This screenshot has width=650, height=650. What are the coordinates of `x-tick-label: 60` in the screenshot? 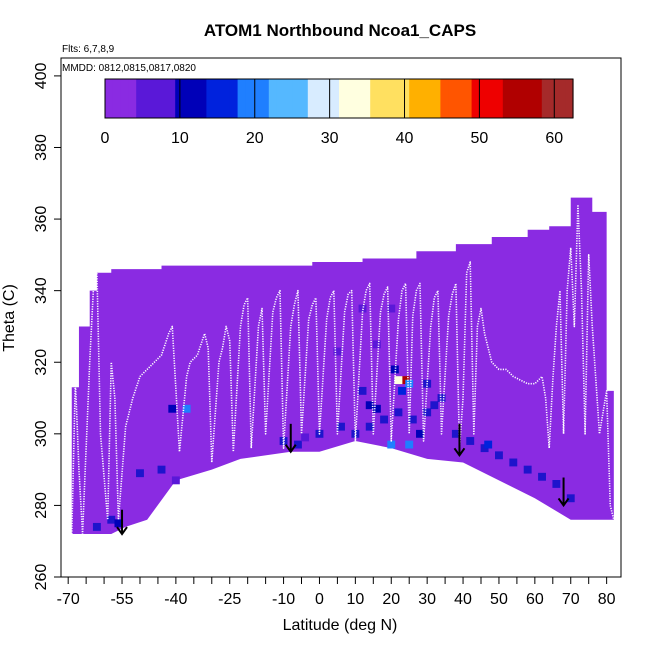 It's located at (535, 599).